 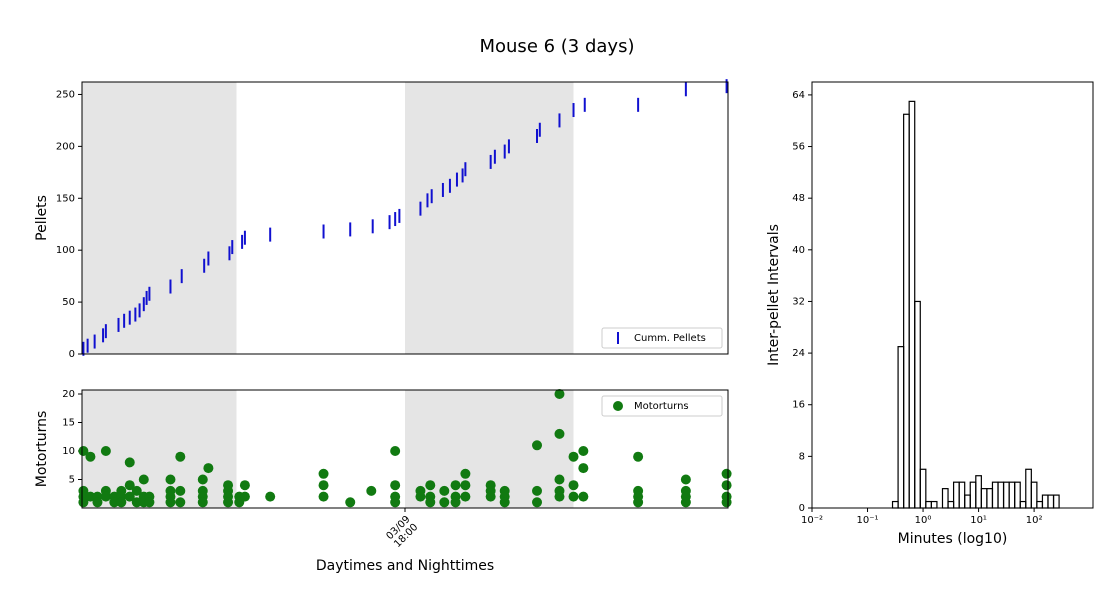 I want to click on x-tick-label: 10⁻², so click(x=812, y=520).